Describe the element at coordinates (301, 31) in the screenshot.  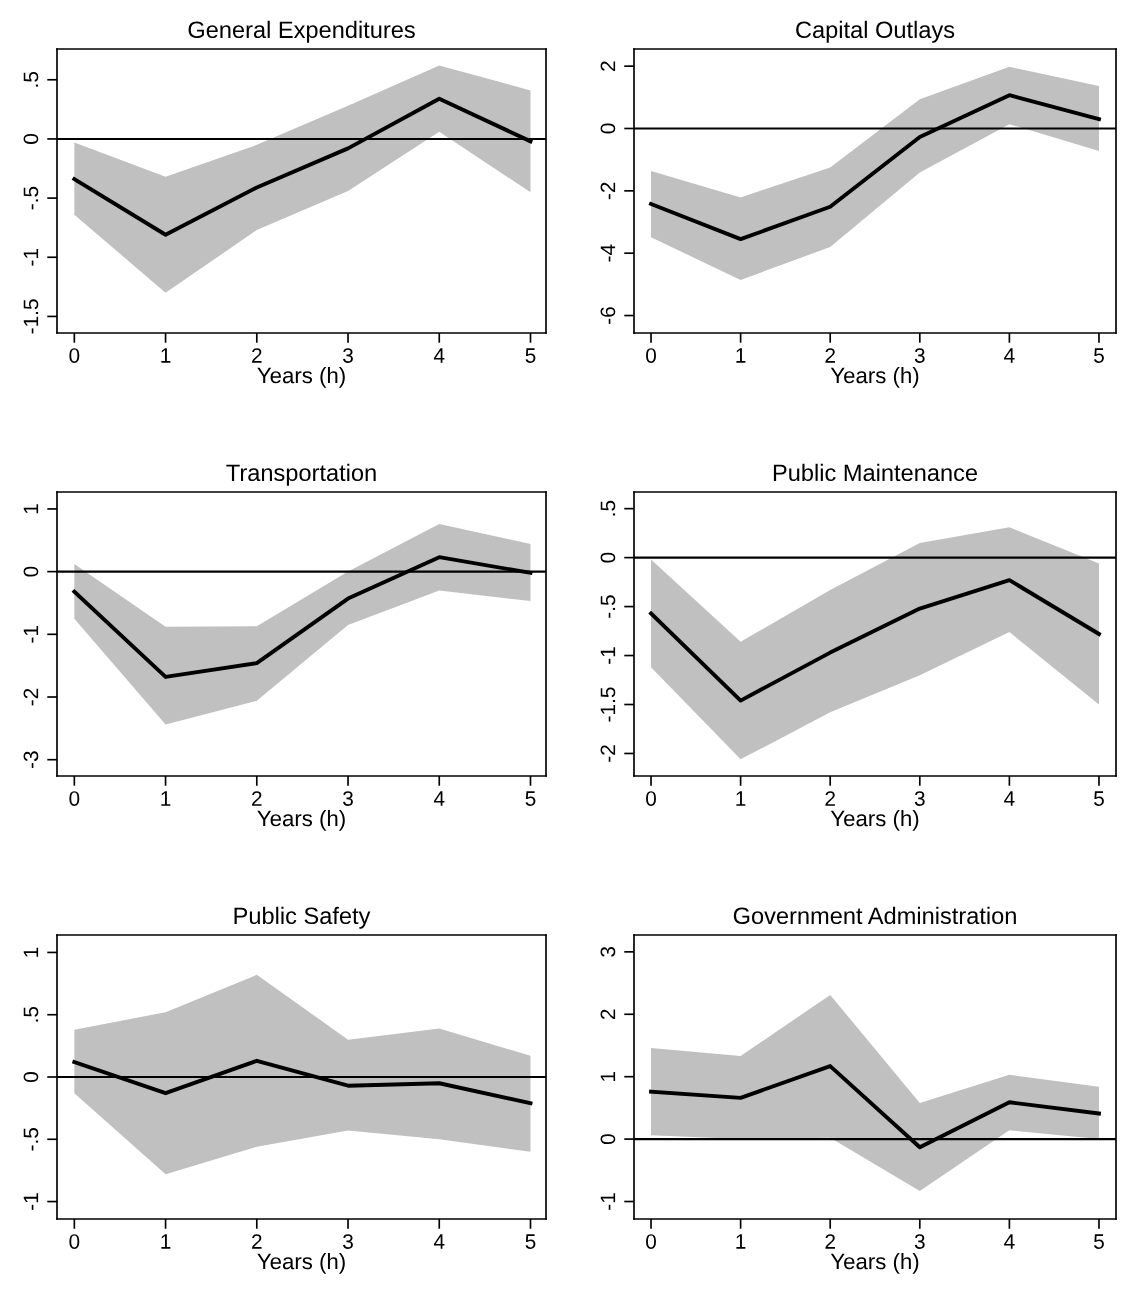
I see `chart-title: General Expenditures` at that location.